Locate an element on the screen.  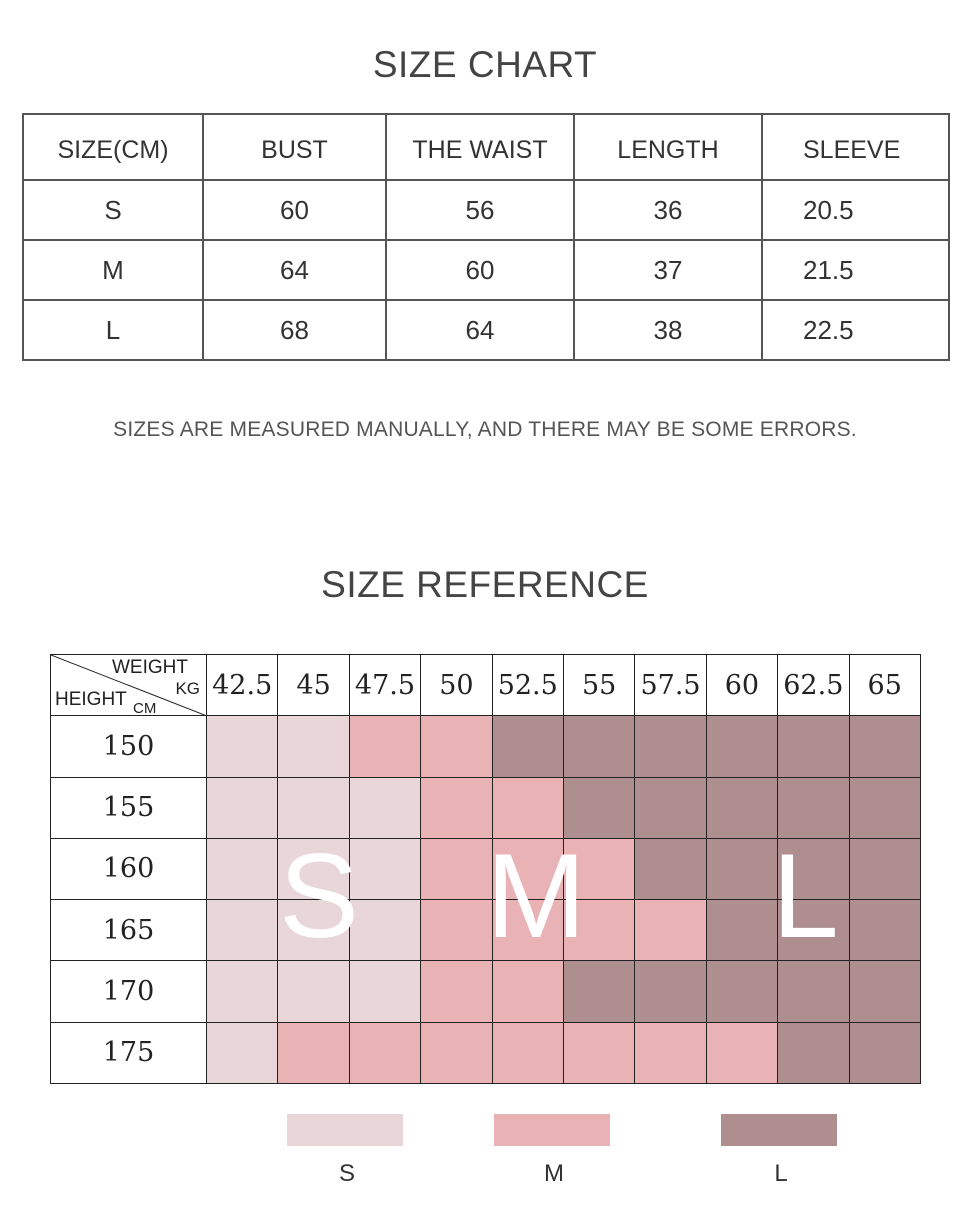
height-row: 155 is located at coordinates (485, 807).